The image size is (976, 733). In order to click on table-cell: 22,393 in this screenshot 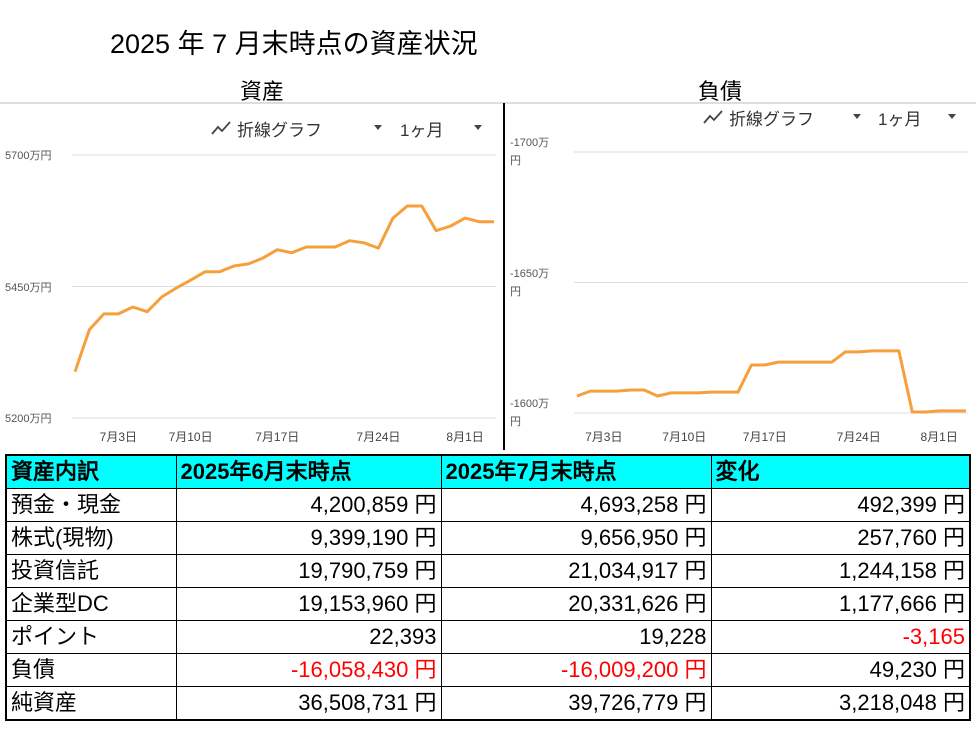, I will do `click(308, 637)`.